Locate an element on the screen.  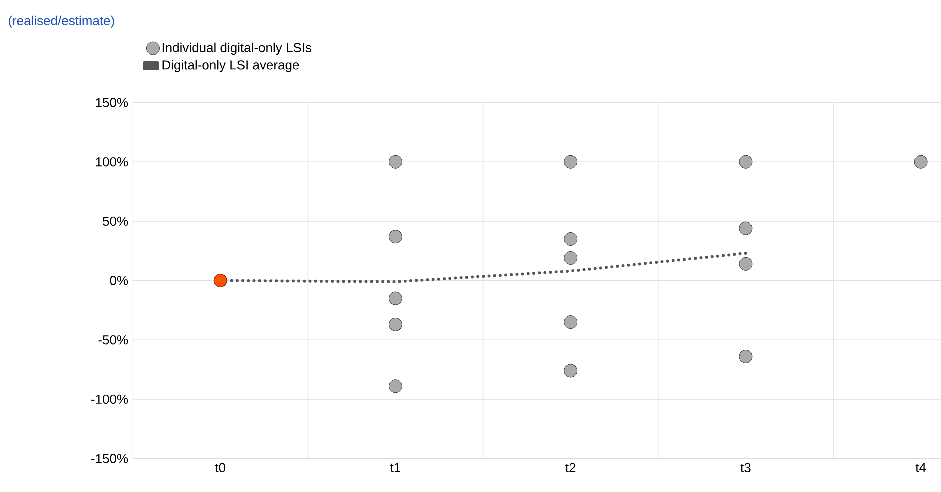
x-tick-label: t2 is located at coordinates (571, 467).